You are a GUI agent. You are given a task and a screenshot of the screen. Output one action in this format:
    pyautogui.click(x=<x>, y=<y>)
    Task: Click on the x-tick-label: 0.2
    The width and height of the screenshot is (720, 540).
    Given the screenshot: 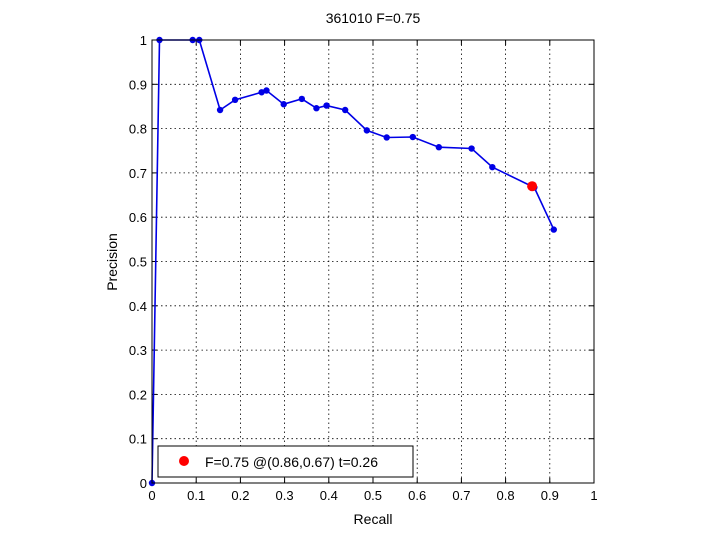 What is the action you would take?
    pyautogui.click(x=240, y=495)
    